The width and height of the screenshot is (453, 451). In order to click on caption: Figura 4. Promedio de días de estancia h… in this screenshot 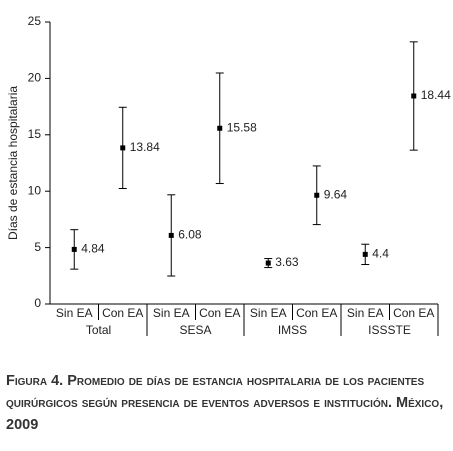, I will do `click(225, 403)`.